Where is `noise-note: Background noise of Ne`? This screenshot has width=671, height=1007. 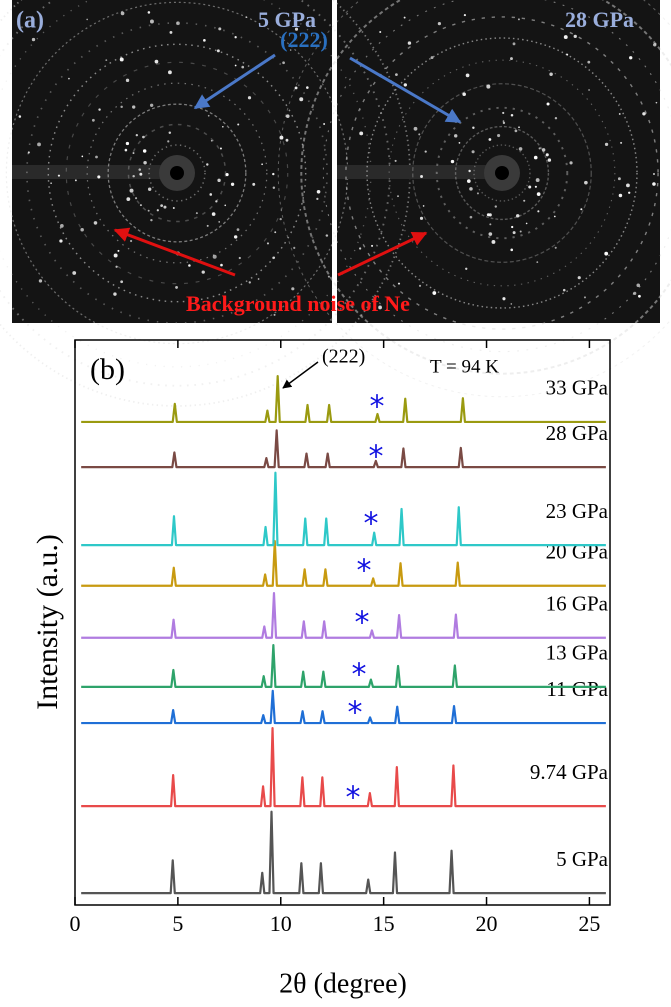
noise-note: Background noise of Ne is located at coordinates (298, 303).